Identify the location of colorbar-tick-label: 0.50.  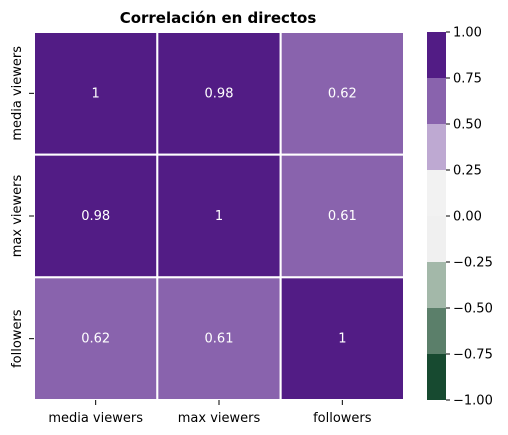
(467, 125).